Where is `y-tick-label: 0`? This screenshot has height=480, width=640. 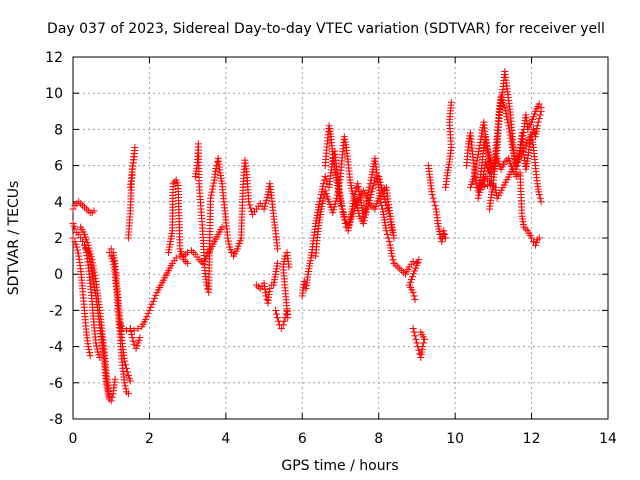 y-tick-label: 0 is located at coordinates (58, 275).